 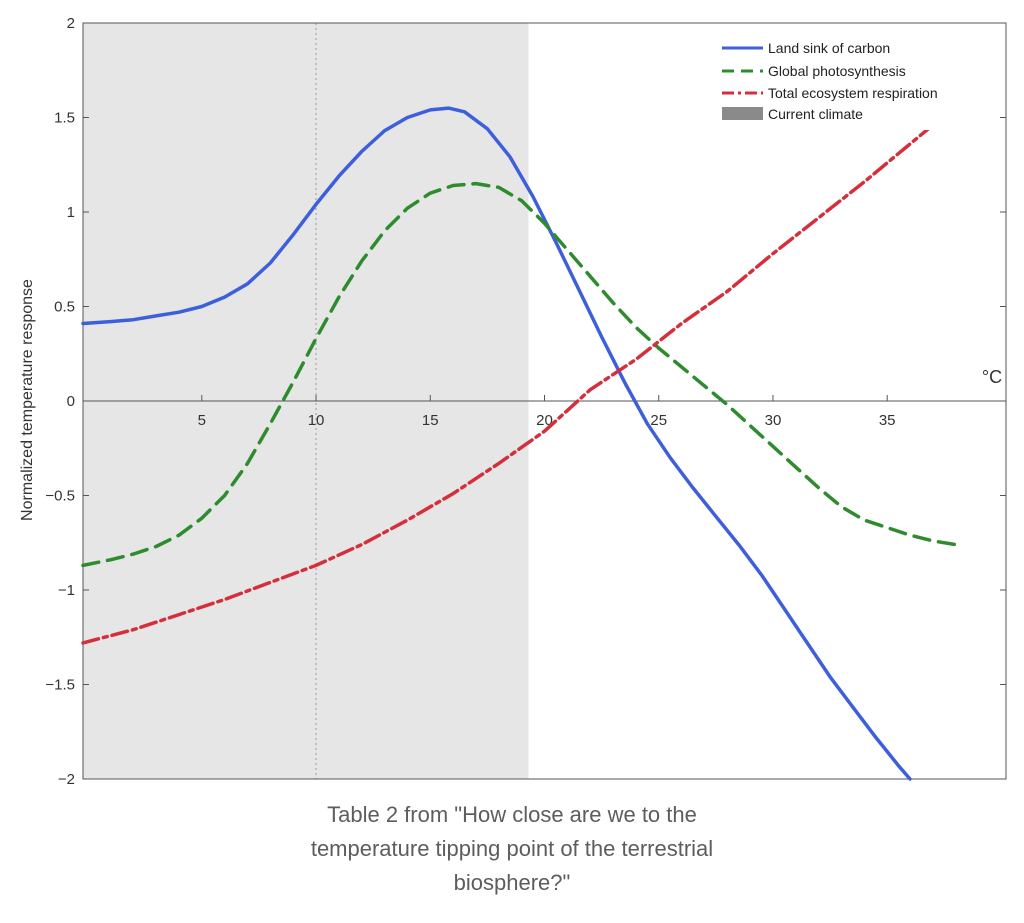 I want to click on y-tick-label: 1.5, so click(x=64, y=118).